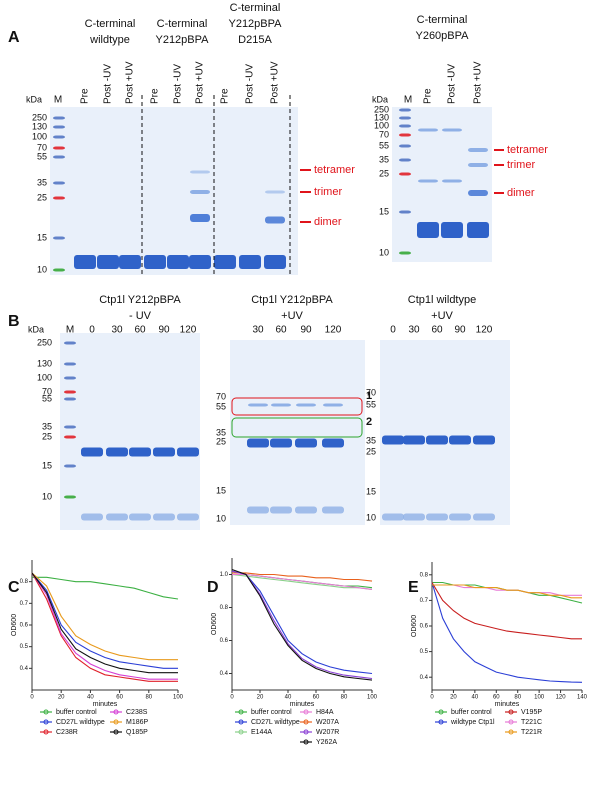  What do you see at coordinates (372, 698) in the screenshot?
I see `x-tick-label: 100` at bounding box center [372, 698].